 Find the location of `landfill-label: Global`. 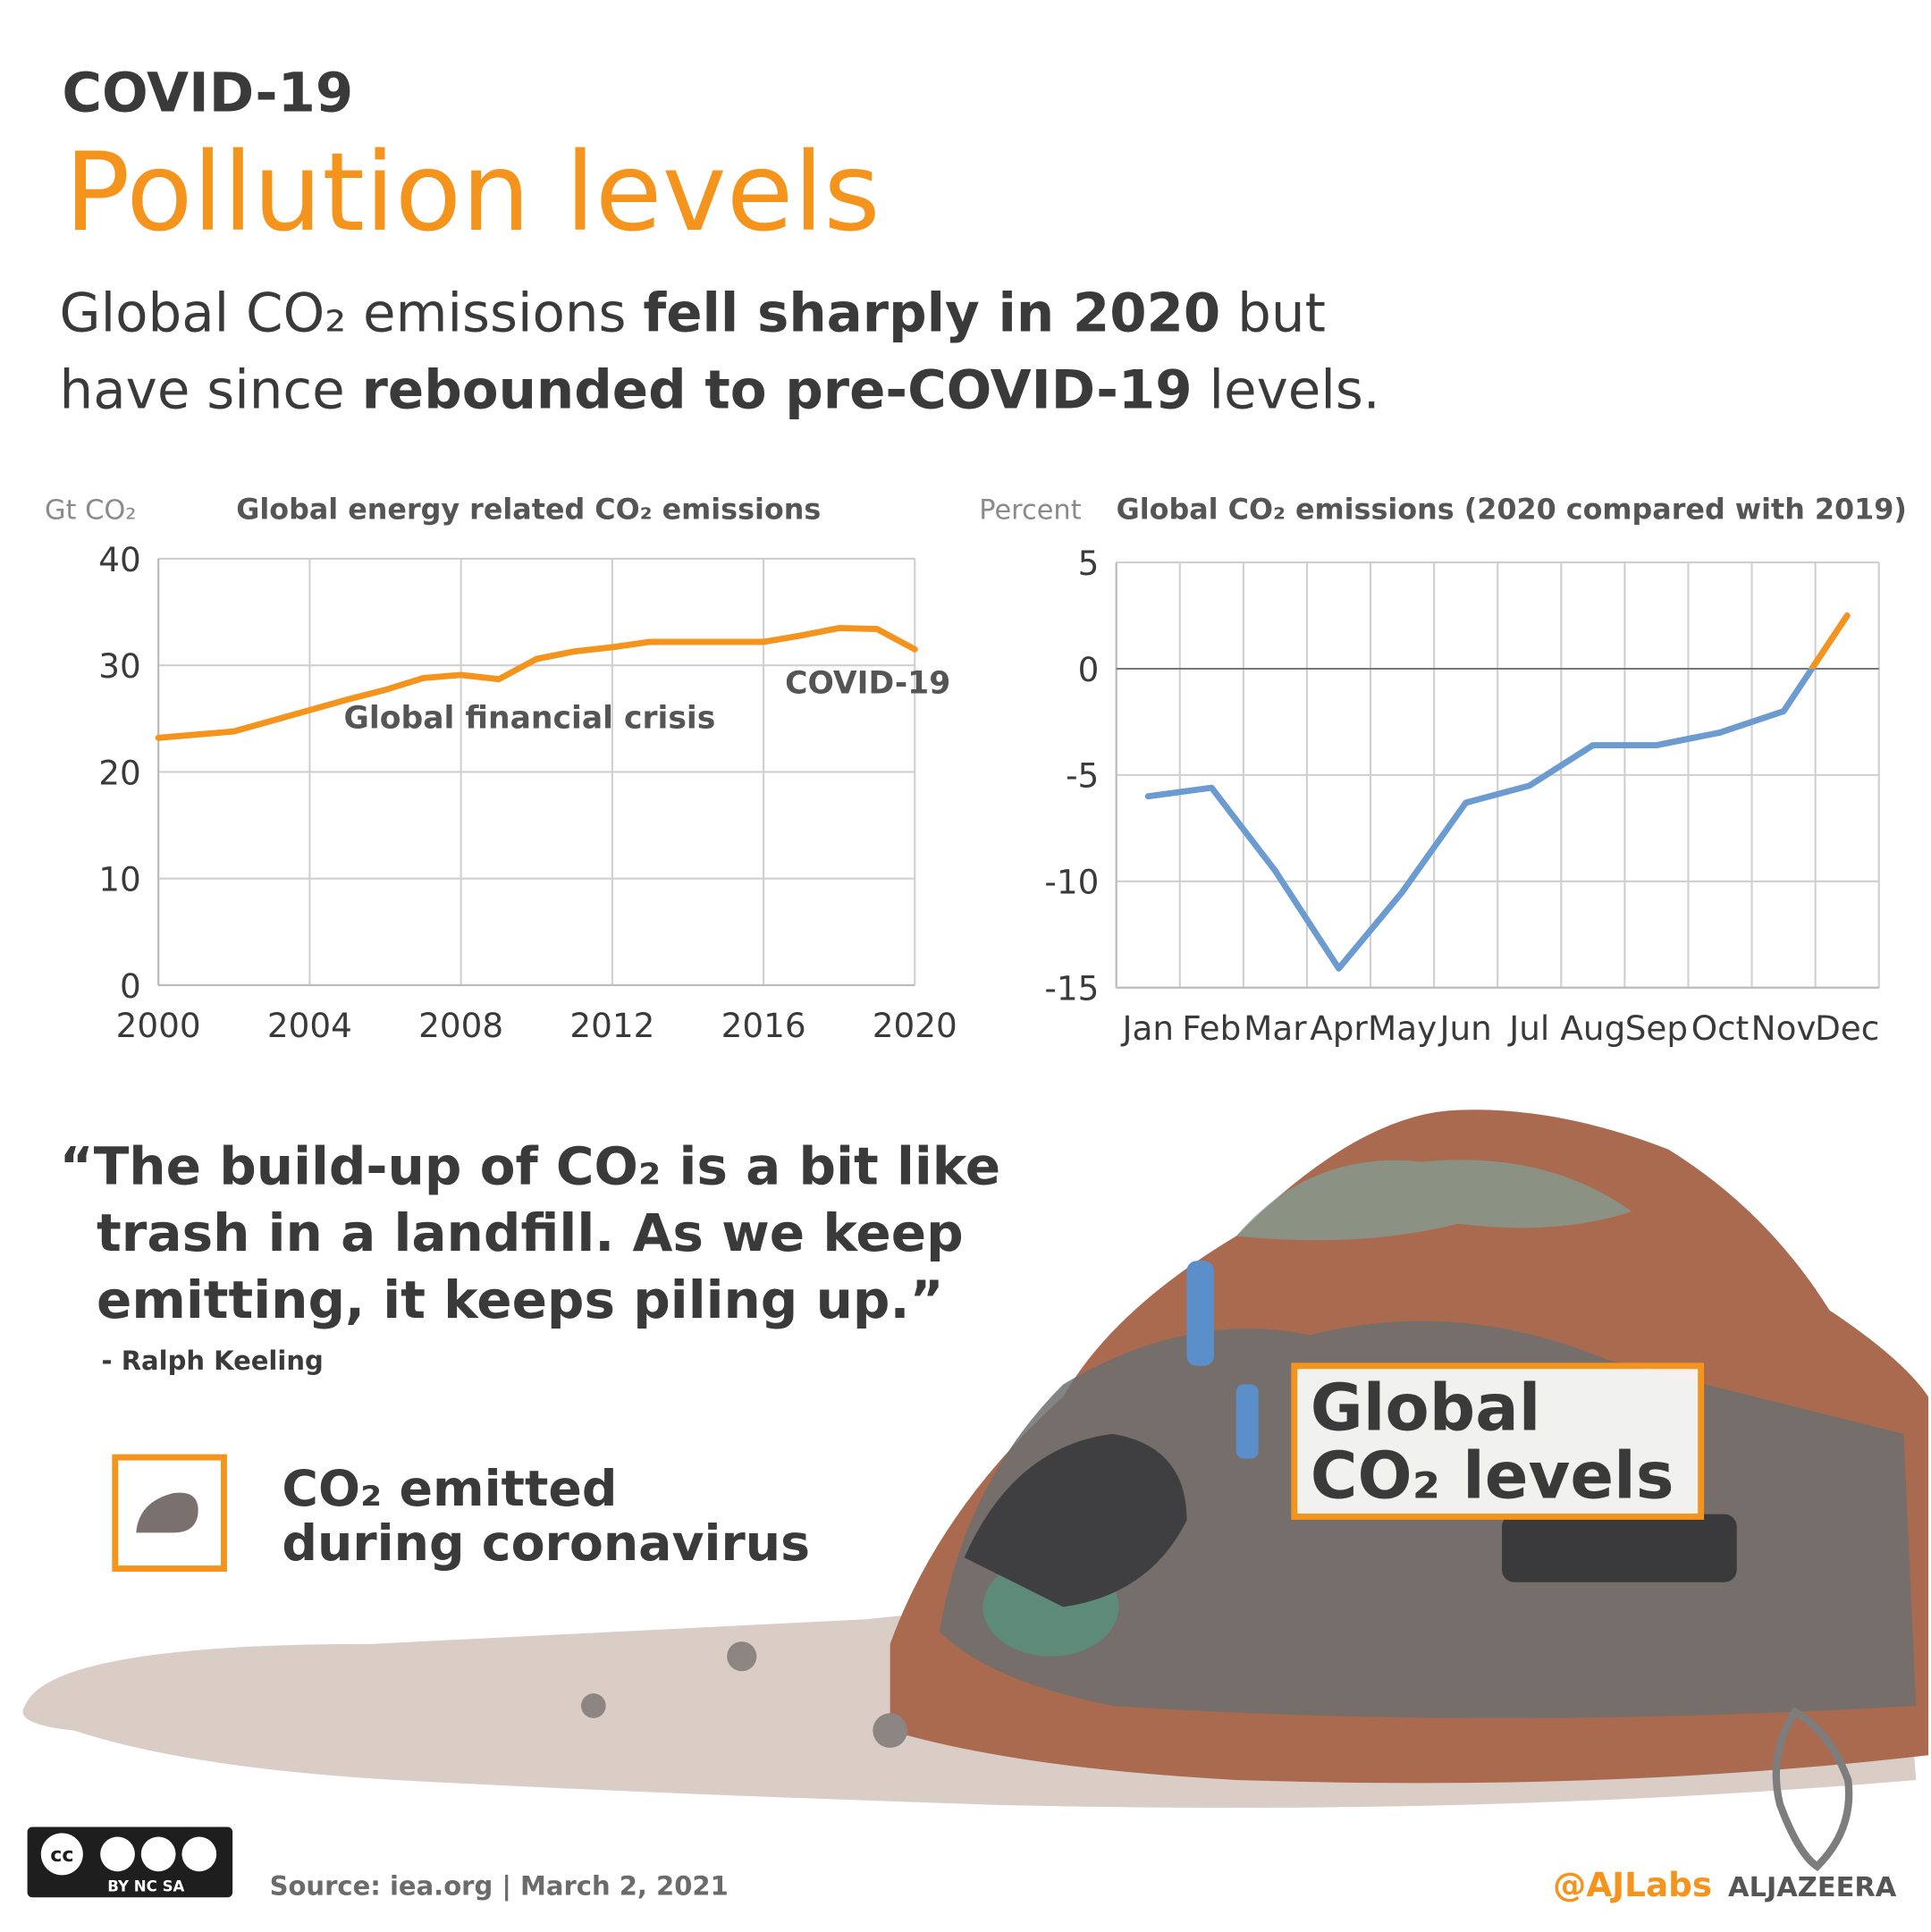

landfill-label: Global is located at coordinates (1426, 1408).